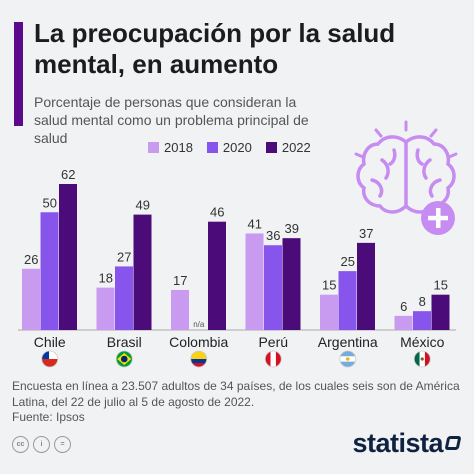  I want to click on brand-label: statista, so click(397, 443).